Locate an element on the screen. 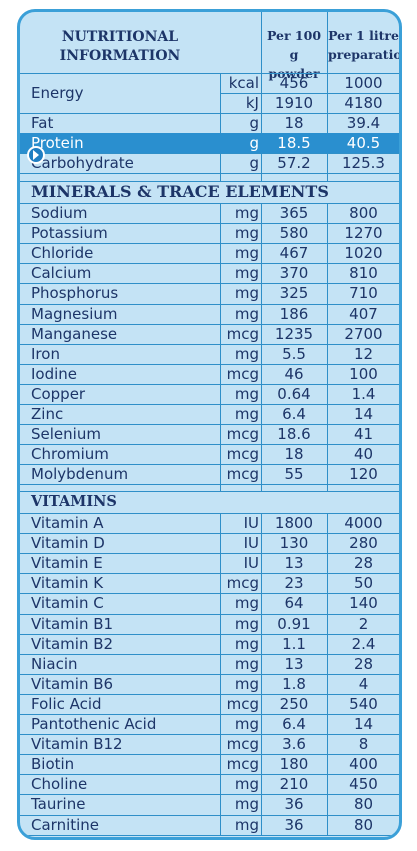 The width and height of the screenshot is (417, 851). value-per-litre: 80 is located at coordinates (363, 804).